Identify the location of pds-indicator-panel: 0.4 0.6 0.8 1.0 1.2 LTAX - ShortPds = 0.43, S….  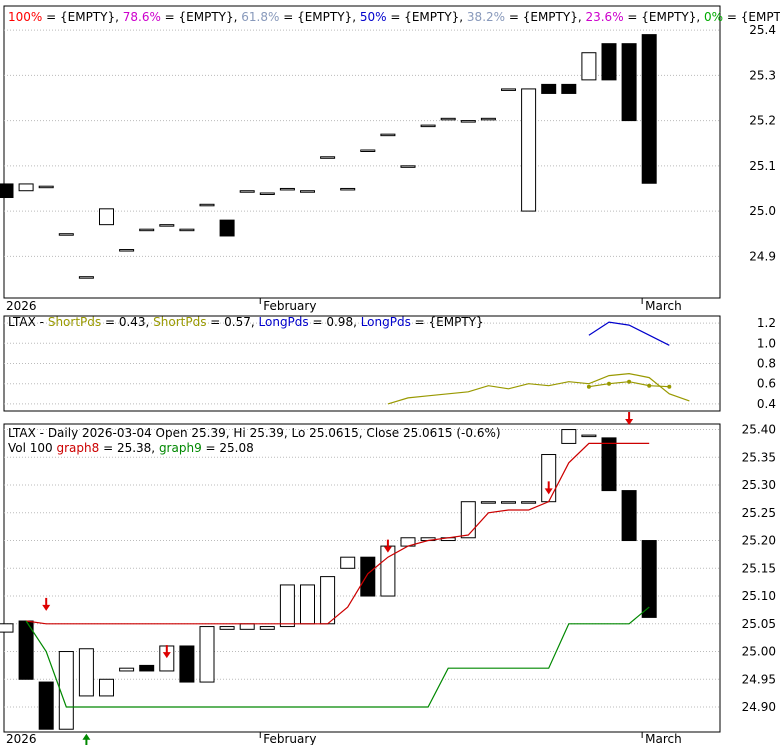
(389, 363).